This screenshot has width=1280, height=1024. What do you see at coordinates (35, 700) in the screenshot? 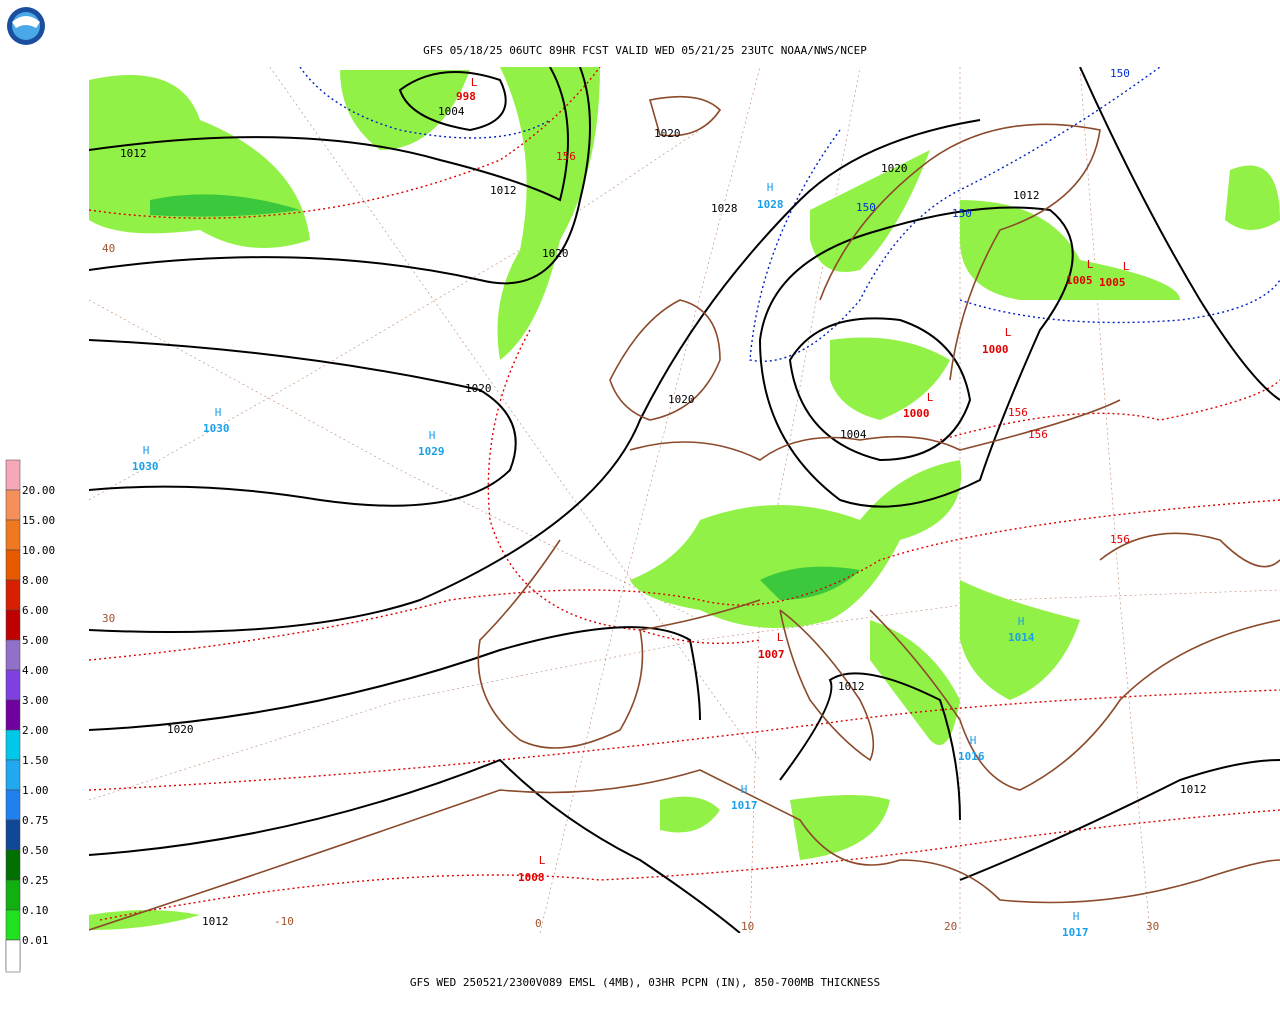
I see `legend-label: 3.00` at bounding box center [35, 700].